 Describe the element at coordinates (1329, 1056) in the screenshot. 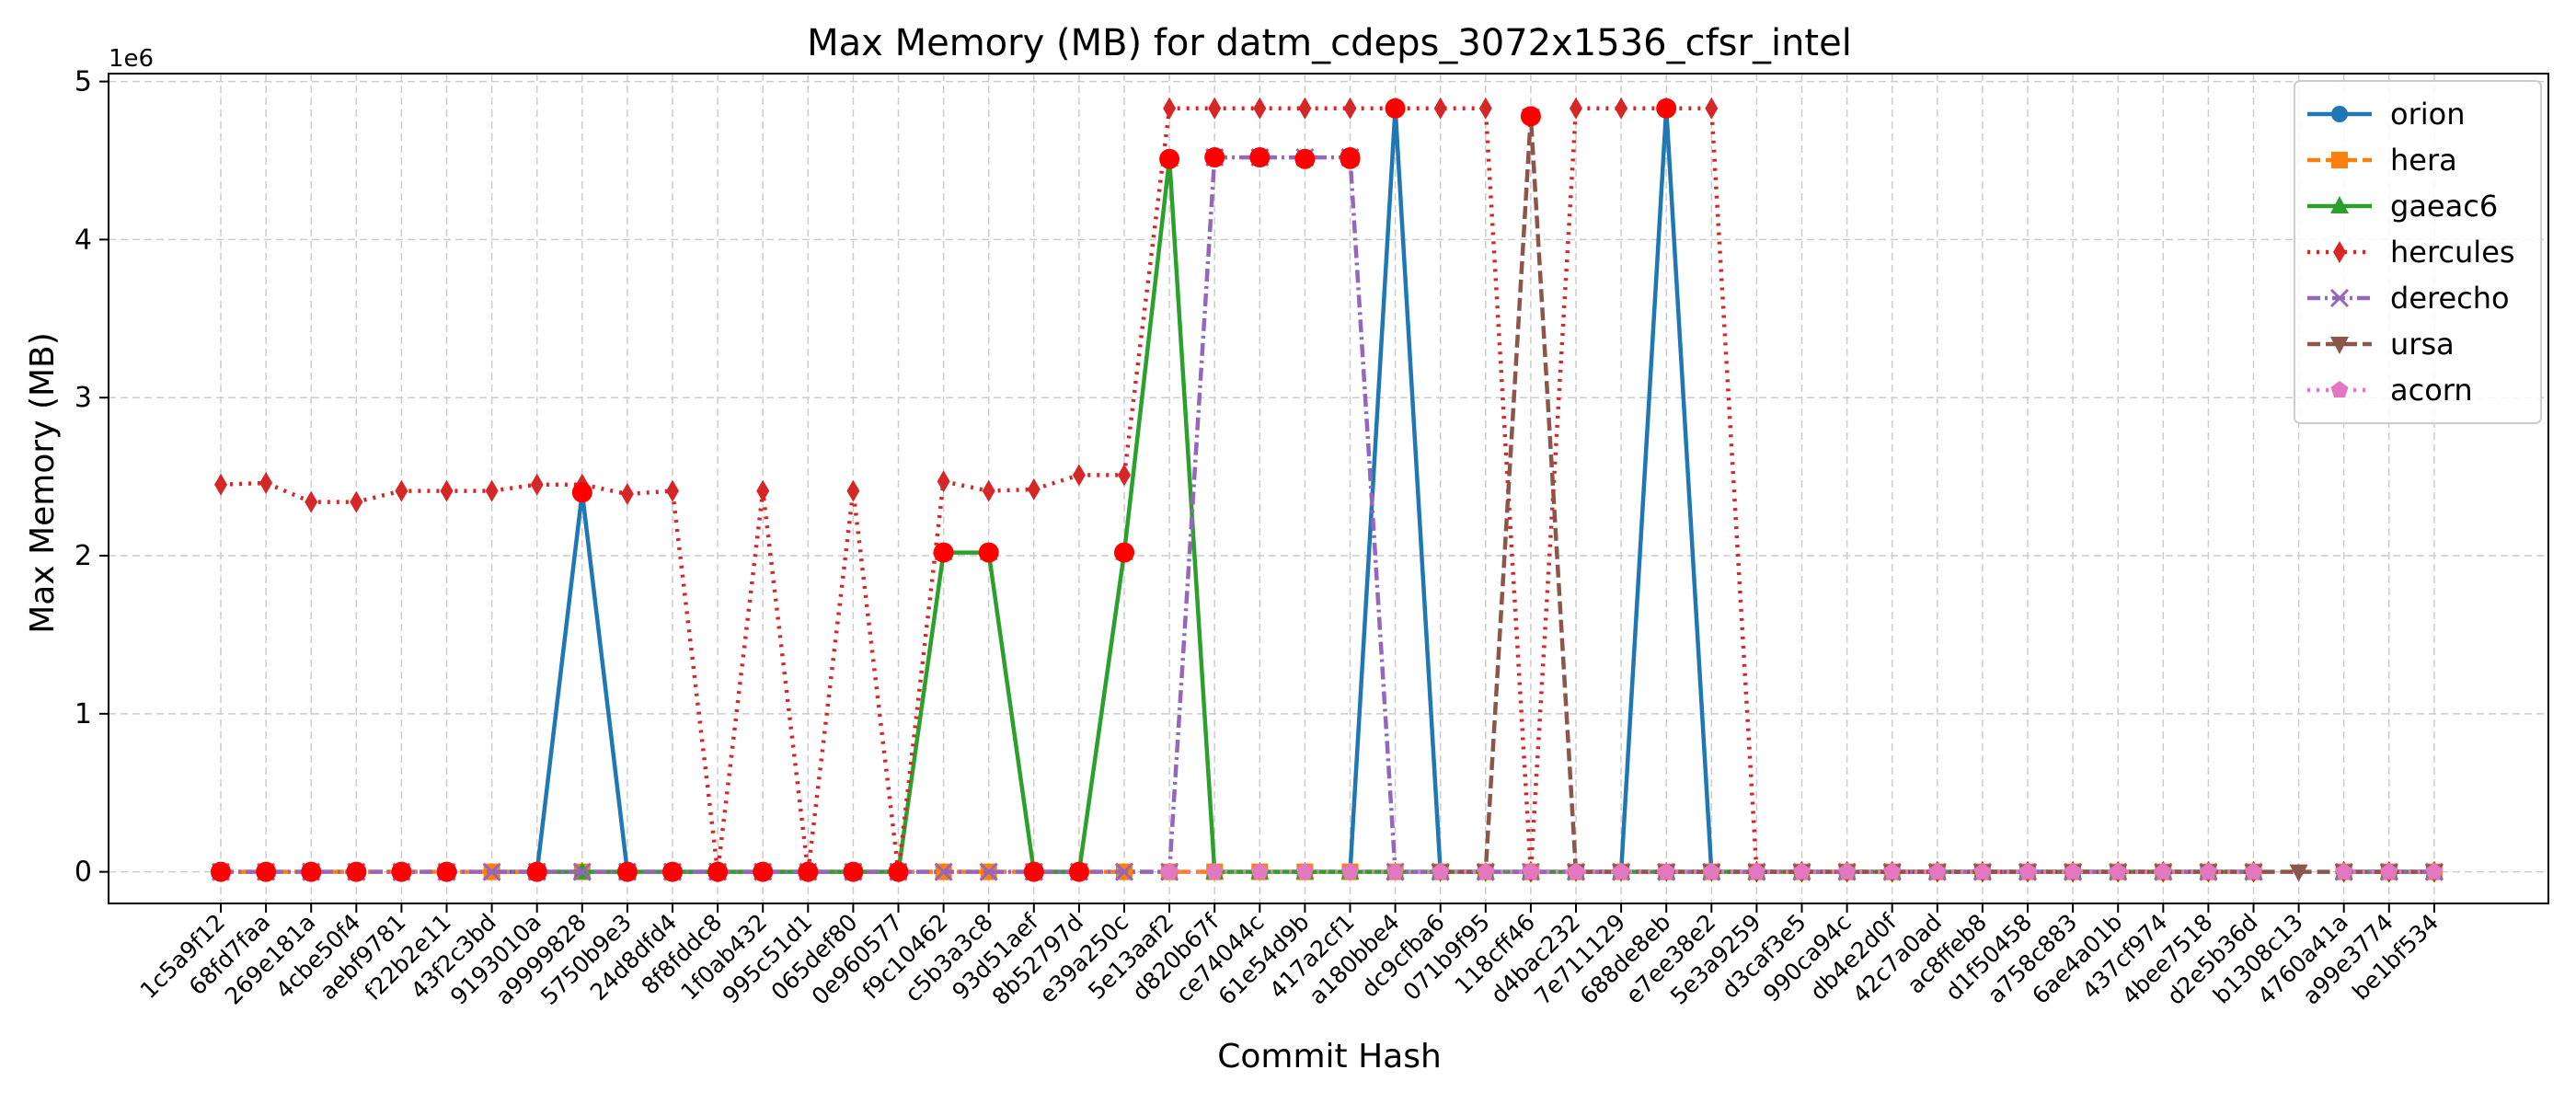

I see `x-axis-label: Commit Hash` at that location.